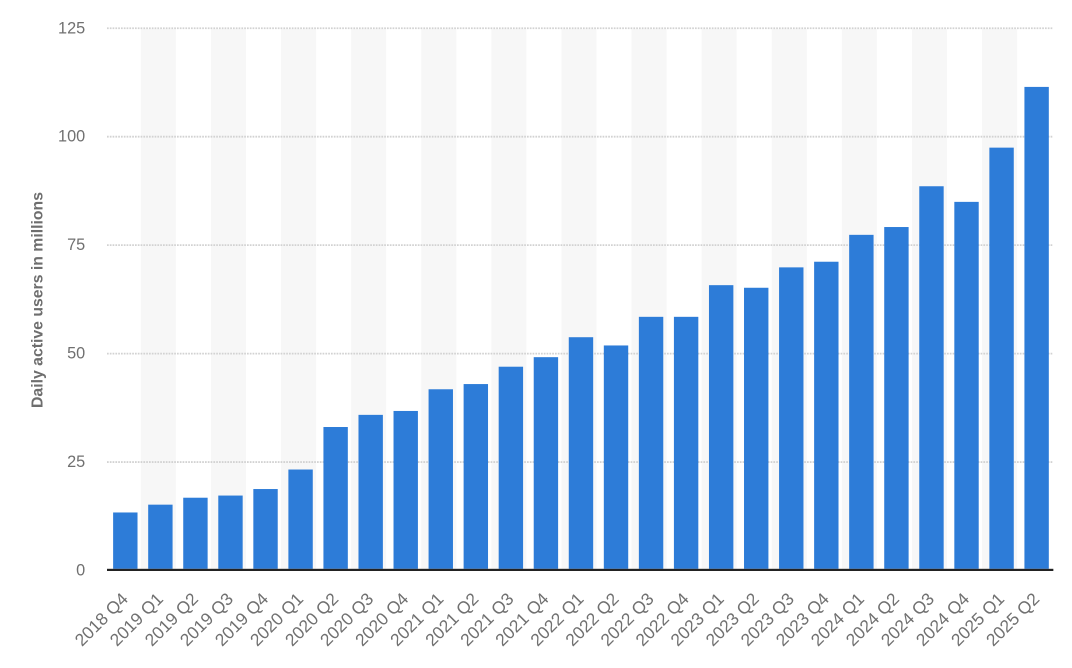  Describe the element at coordinates (80, 571) in the screenshot. I see `svg-text: 0` at that location.